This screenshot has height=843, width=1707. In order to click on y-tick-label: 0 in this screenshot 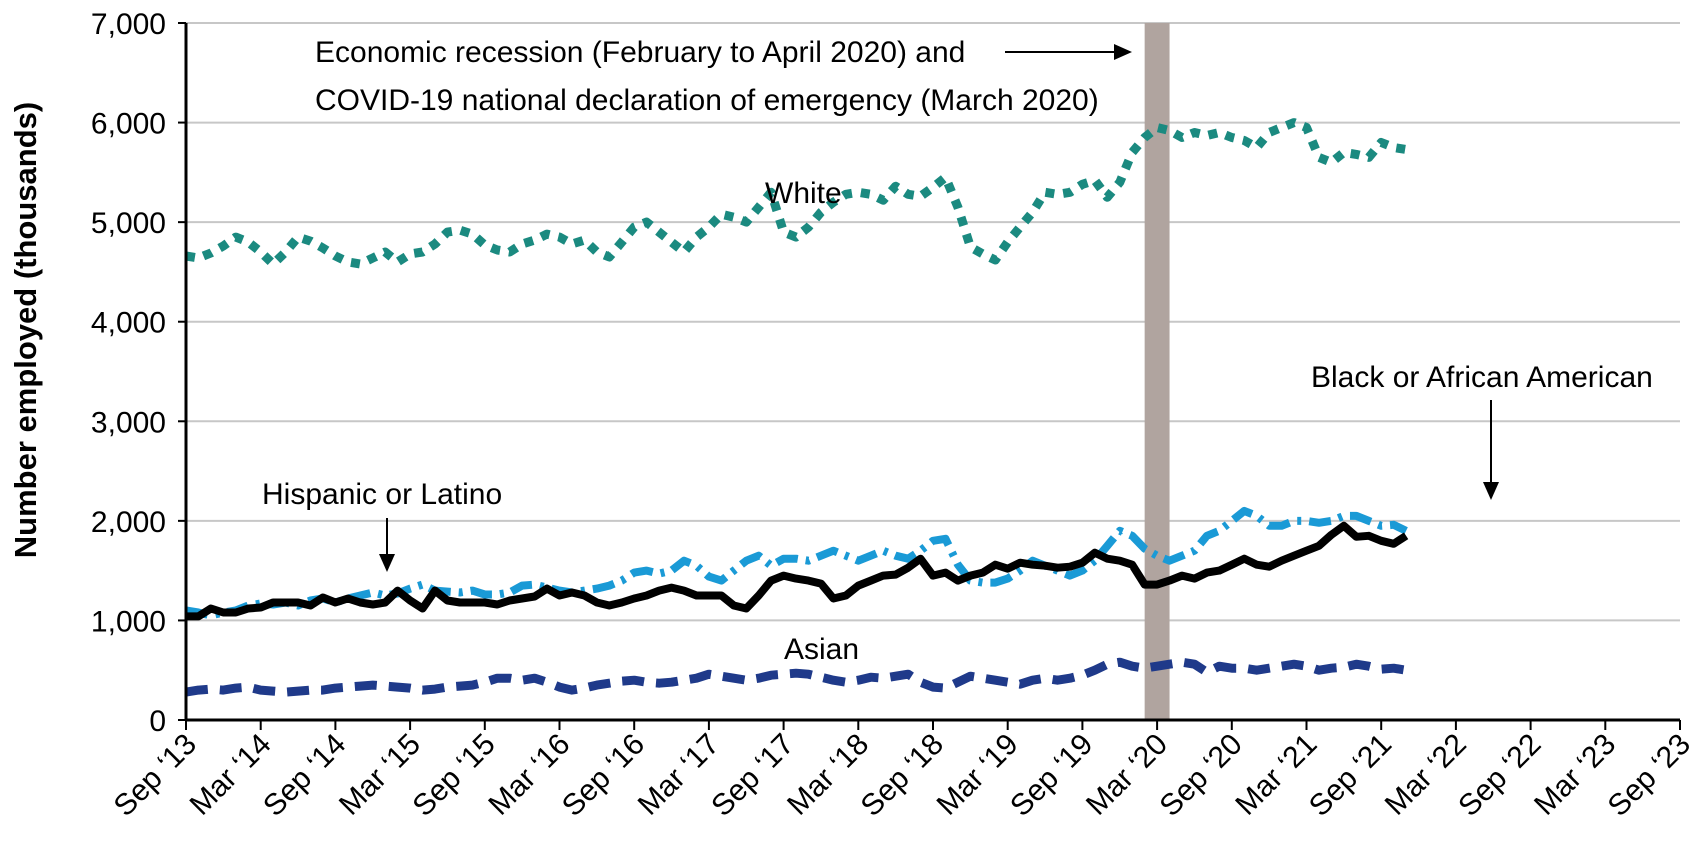, I will do `click(157, 721)`.